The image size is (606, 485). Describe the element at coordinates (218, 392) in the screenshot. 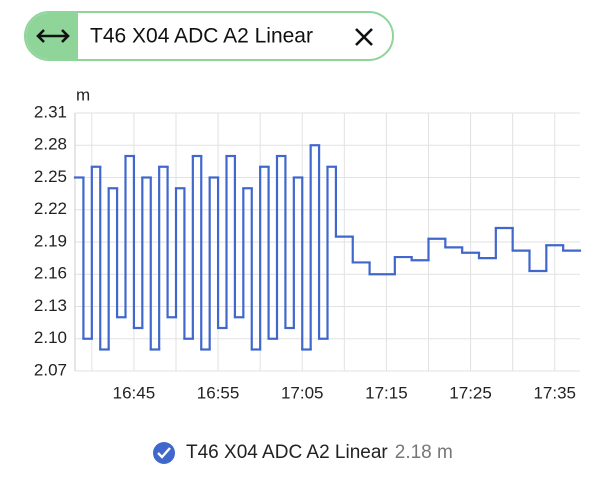

I see `x-tick-label: 16:55` at that location.